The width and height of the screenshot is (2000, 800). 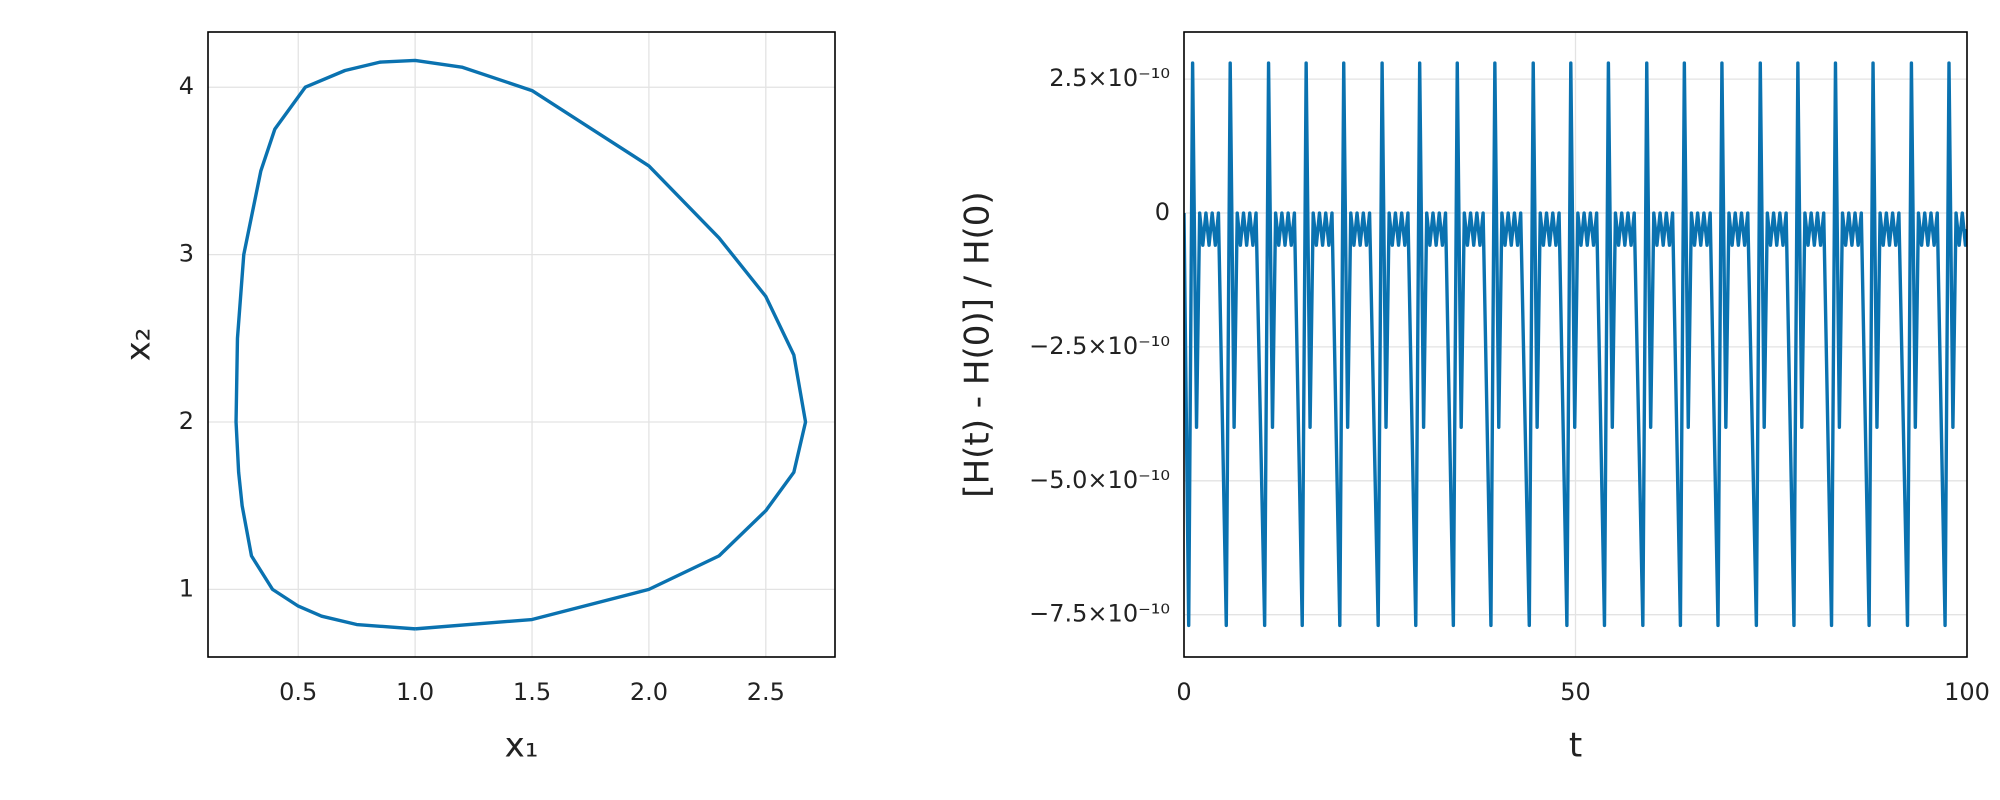 What do you see at coordinates (766, 692) in the screenshot?
I see `x-tick-label: 2.5` at bounding box center [766, 692].